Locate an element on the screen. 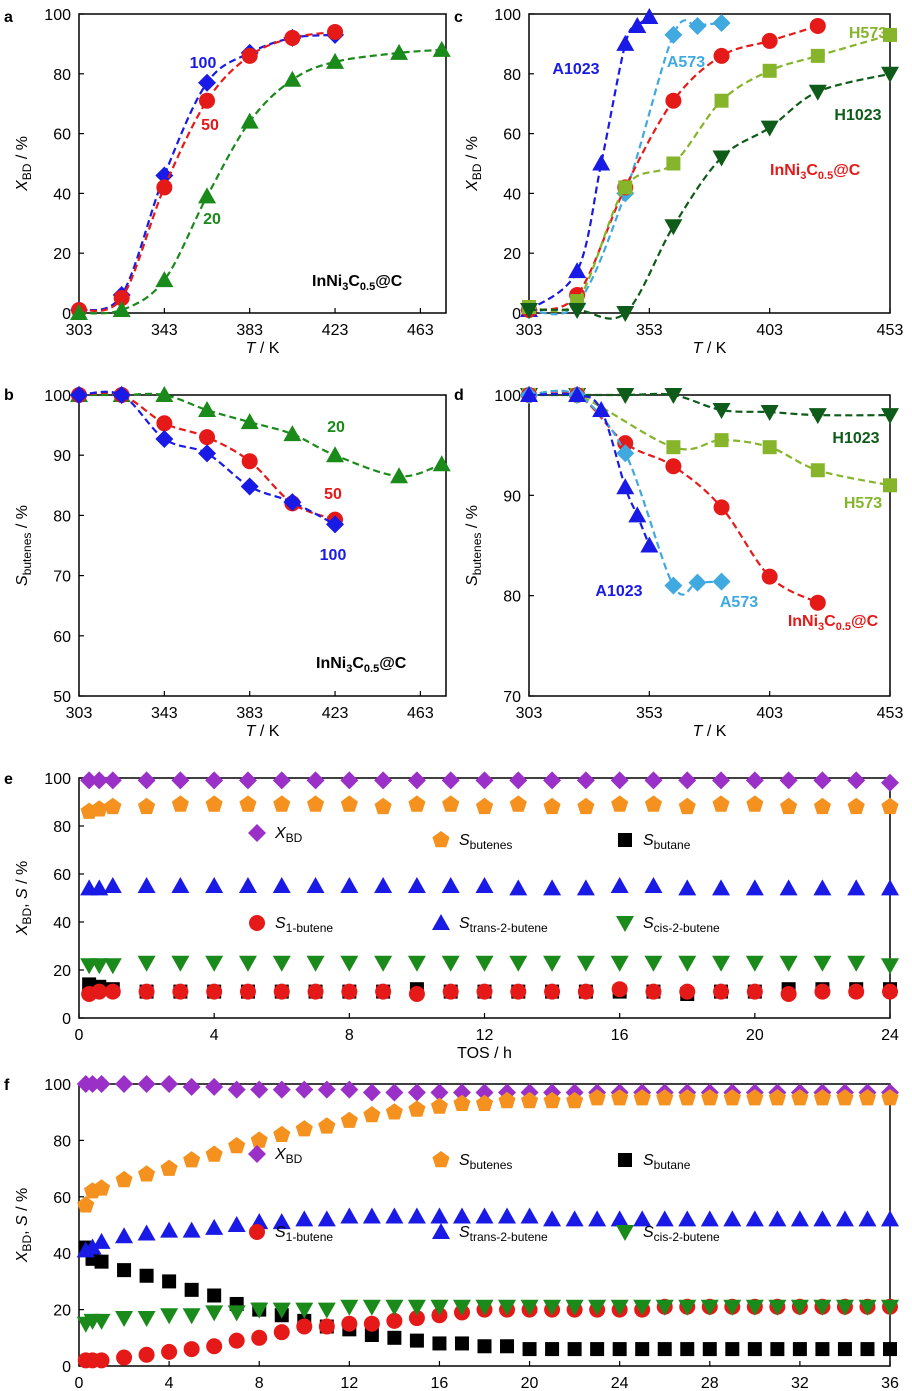  x-tick-label: 4 is located at coordinates (214, 1035).